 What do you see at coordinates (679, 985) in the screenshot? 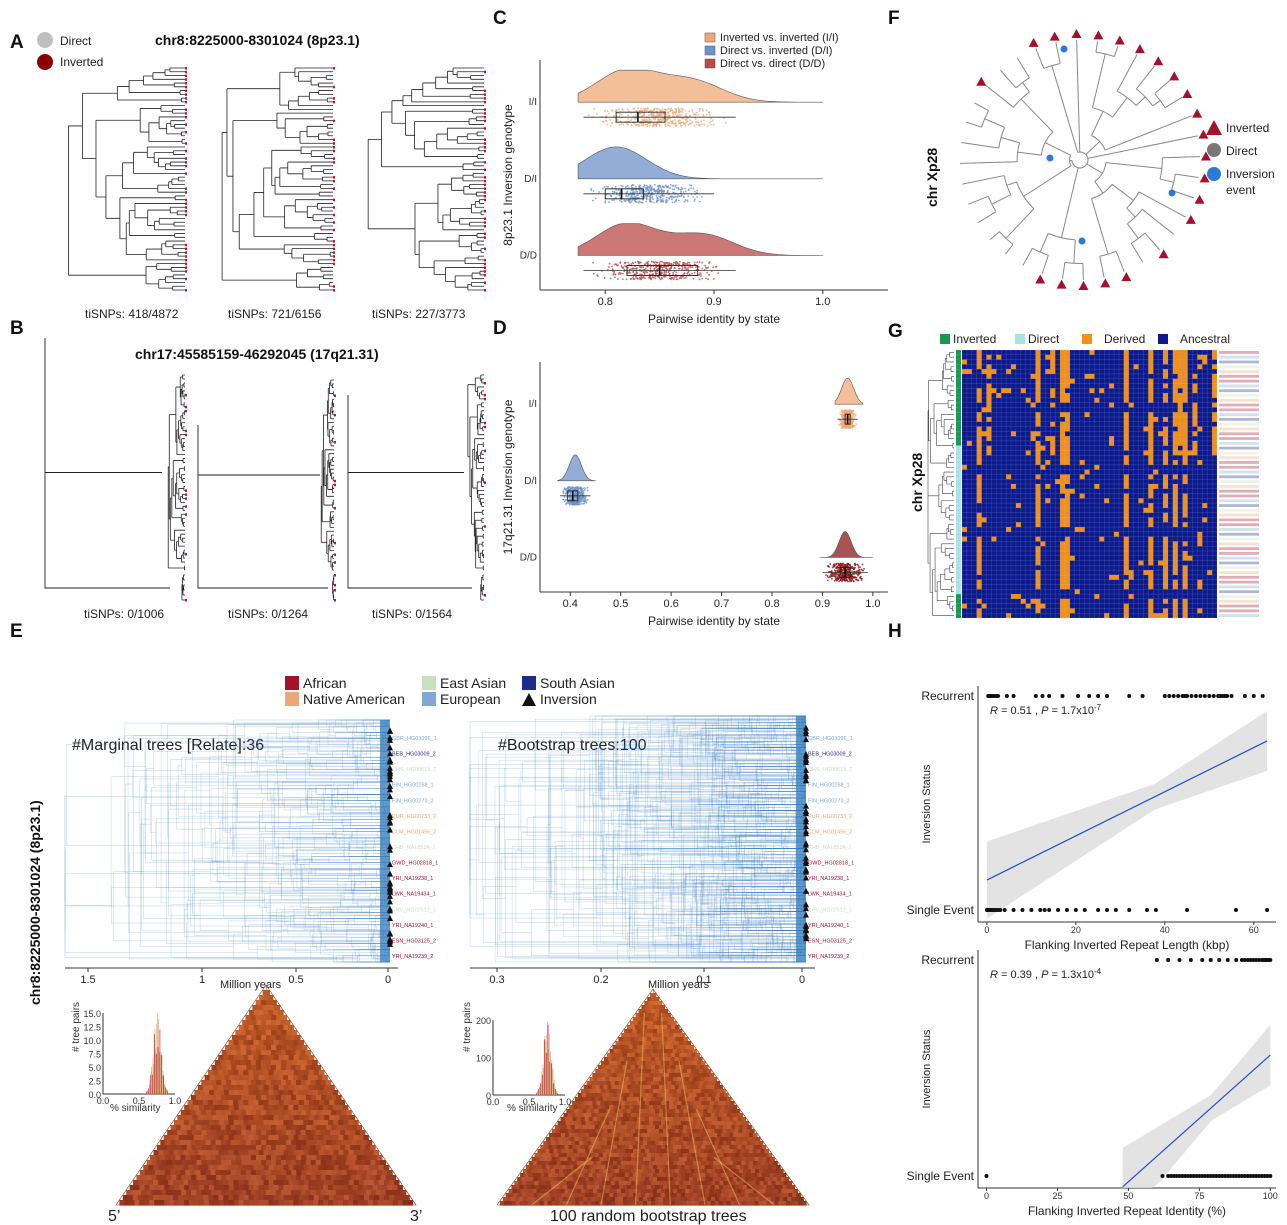
I see `bootstrap-axis-label: Million years` at bounding box center [679, 985].